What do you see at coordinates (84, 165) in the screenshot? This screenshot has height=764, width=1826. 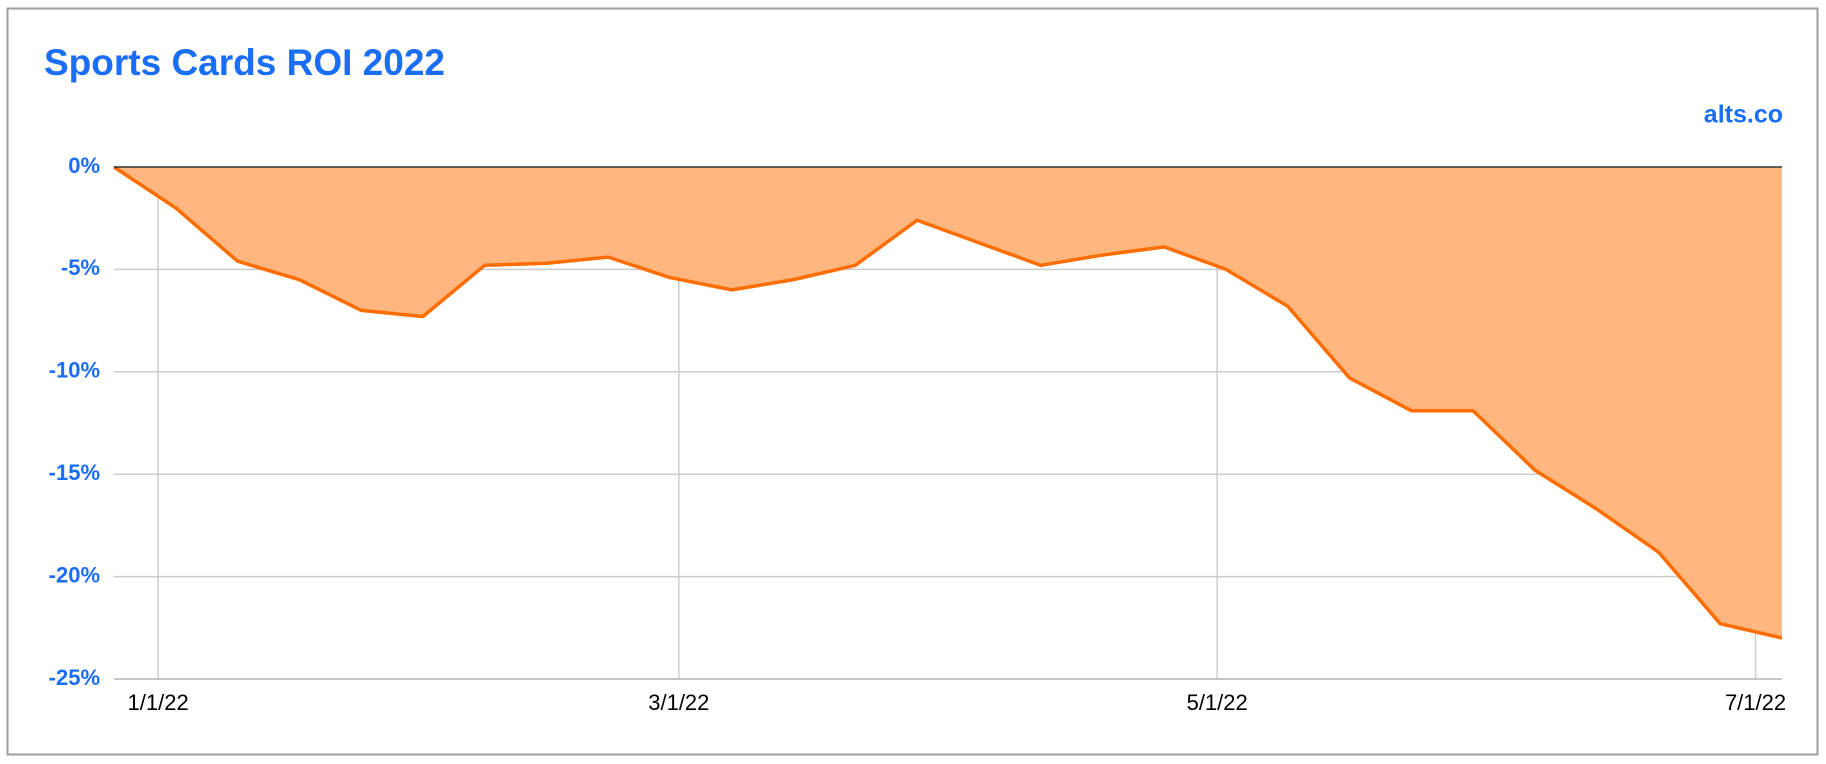 I see `y-tick-label: 0%` at bounding box center [84, 165].